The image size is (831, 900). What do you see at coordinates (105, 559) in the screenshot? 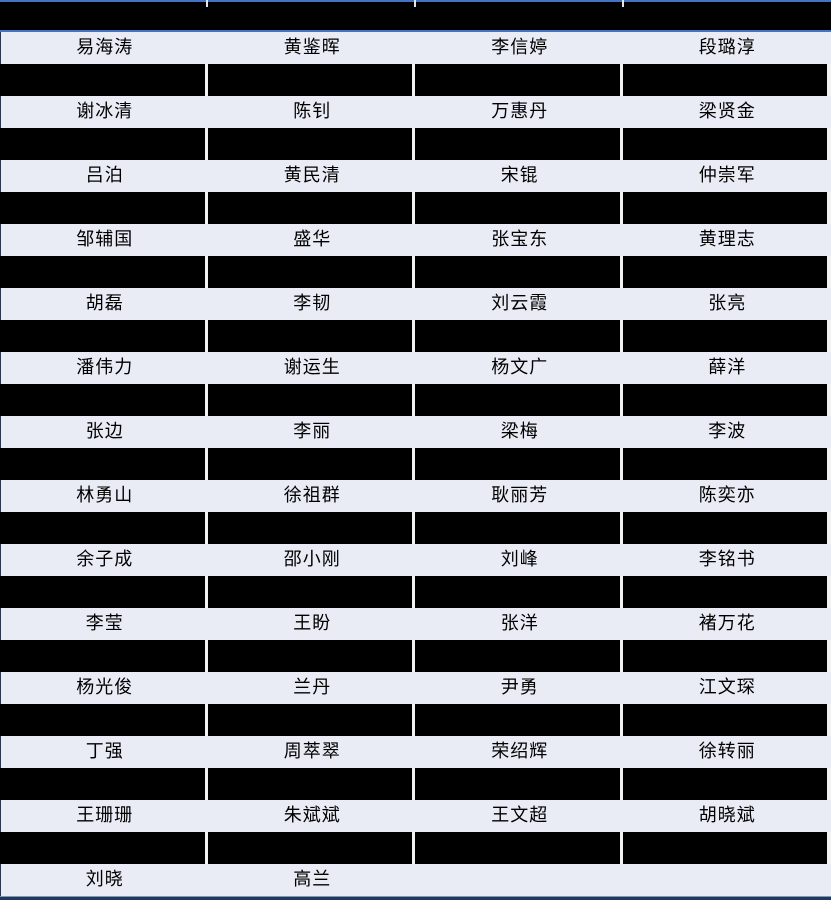
I see `person-name-cell: 余子成` at bounding box center [105, 559].